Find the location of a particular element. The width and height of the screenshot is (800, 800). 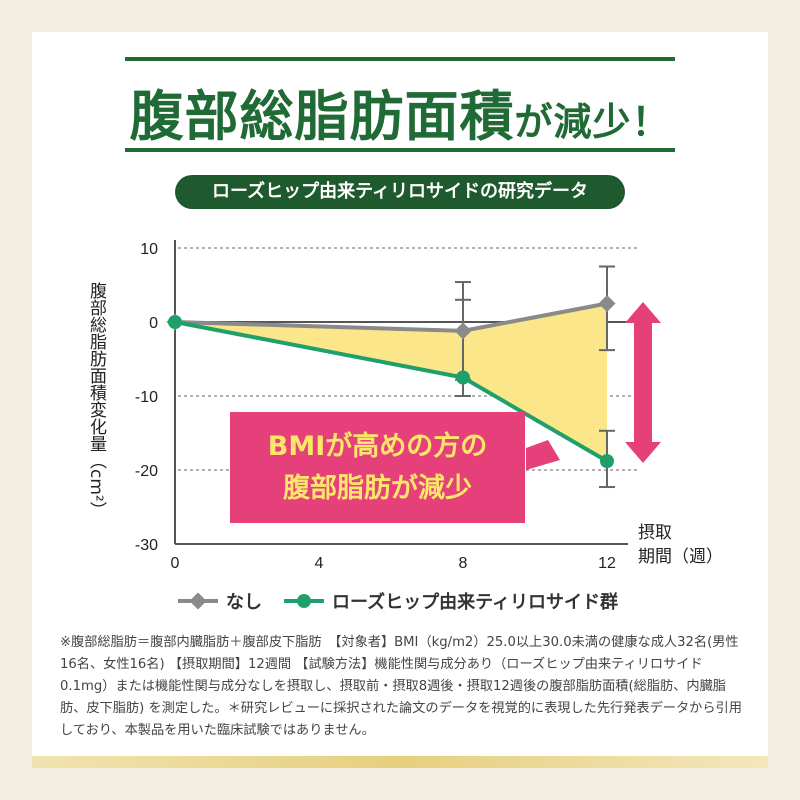

x-tick-label: 12 is located at coordinates (607, 563).